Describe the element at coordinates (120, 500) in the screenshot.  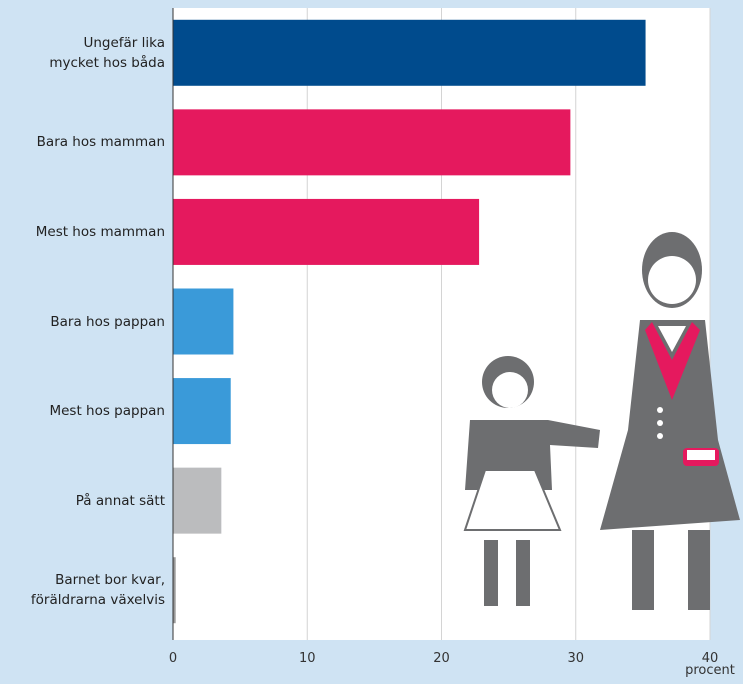
I see `y-tick-label: På annat sätt` at that location.